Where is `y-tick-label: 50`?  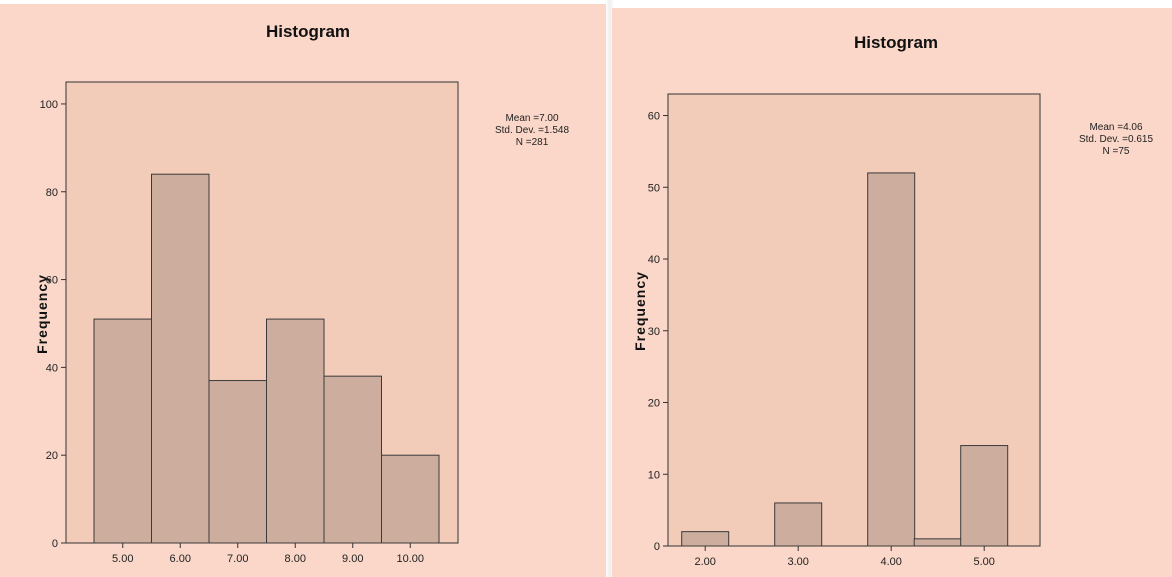
y-tick-label: 50 is located at coordinates (654, 188).